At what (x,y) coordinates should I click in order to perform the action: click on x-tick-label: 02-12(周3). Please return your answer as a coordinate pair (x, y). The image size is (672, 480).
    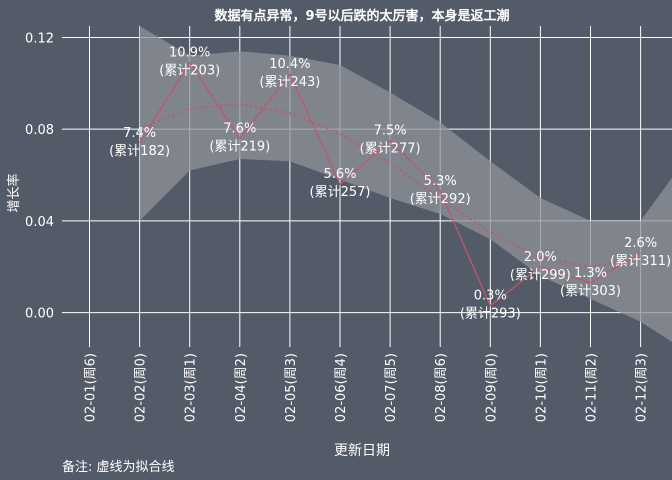
    Looking at the image, I should click on (642, 387).